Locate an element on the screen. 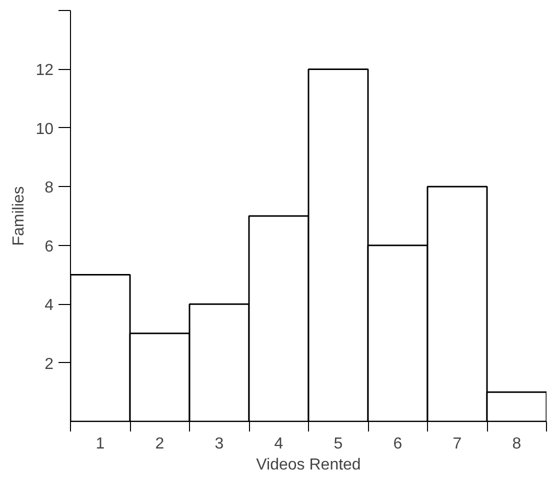  x-tick-label: 4 is located at coordinates (279, 444).